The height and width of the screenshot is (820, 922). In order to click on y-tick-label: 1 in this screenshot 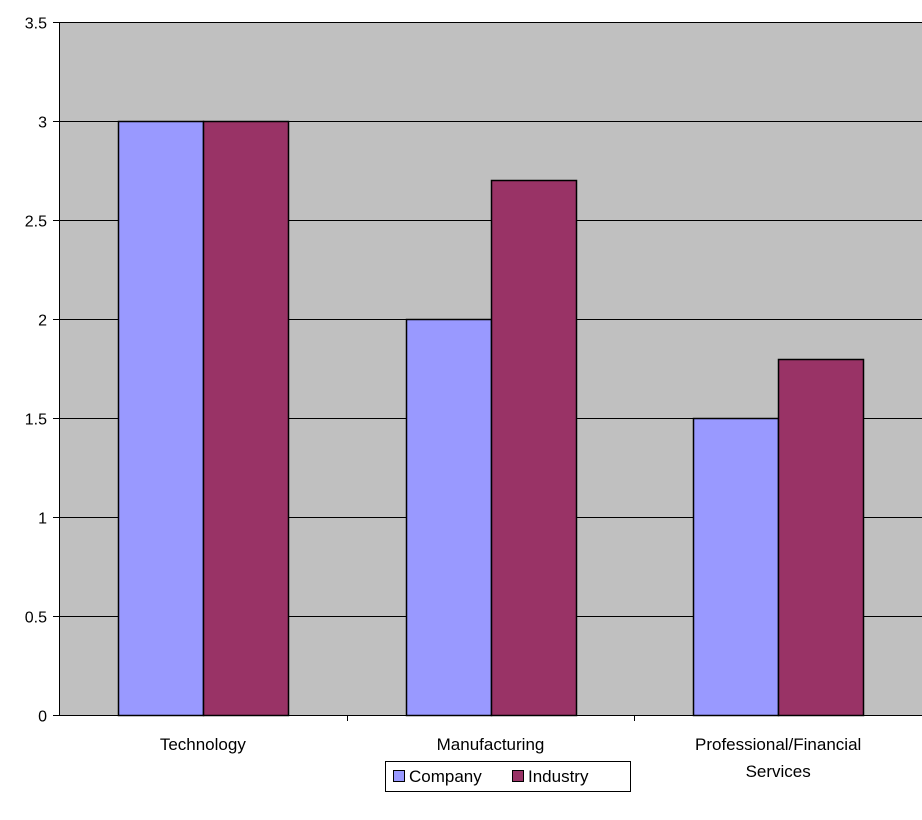, I will do `click(42, 519)`.